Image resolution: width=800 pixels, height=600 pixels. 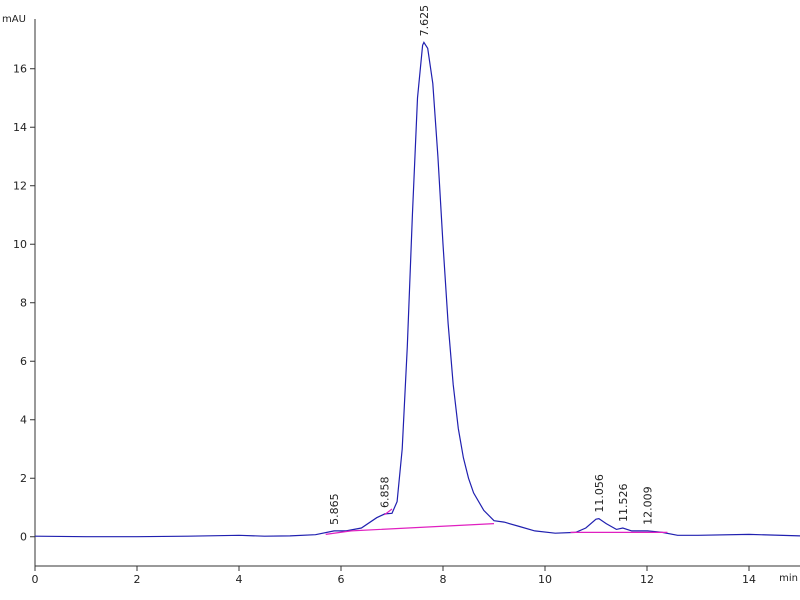 I want to click on peak-label: 5.865, so click(x=334, y=509).